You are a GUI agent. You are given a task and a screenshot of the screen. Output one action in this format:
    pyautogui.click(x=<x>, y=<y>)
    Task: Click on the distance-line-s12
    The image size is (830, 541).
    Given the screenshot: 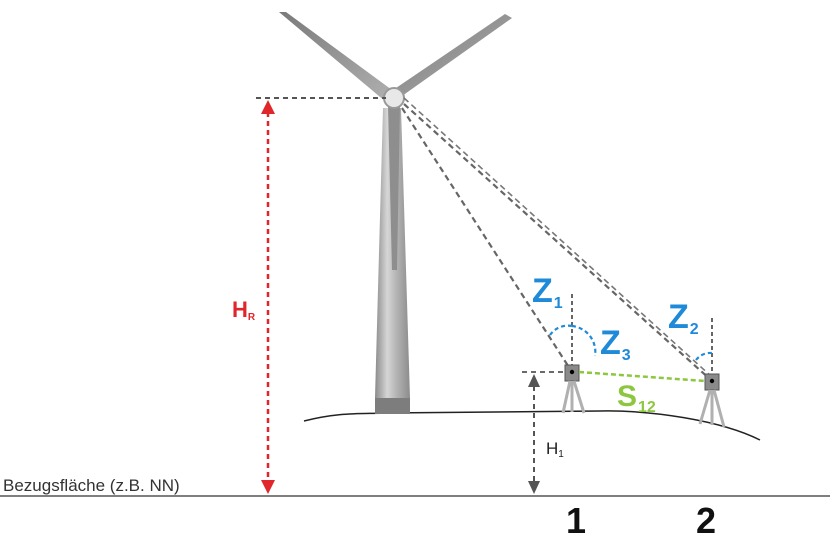 What is the action you would take?
    pyautogui.click(x=642, y=376)
    